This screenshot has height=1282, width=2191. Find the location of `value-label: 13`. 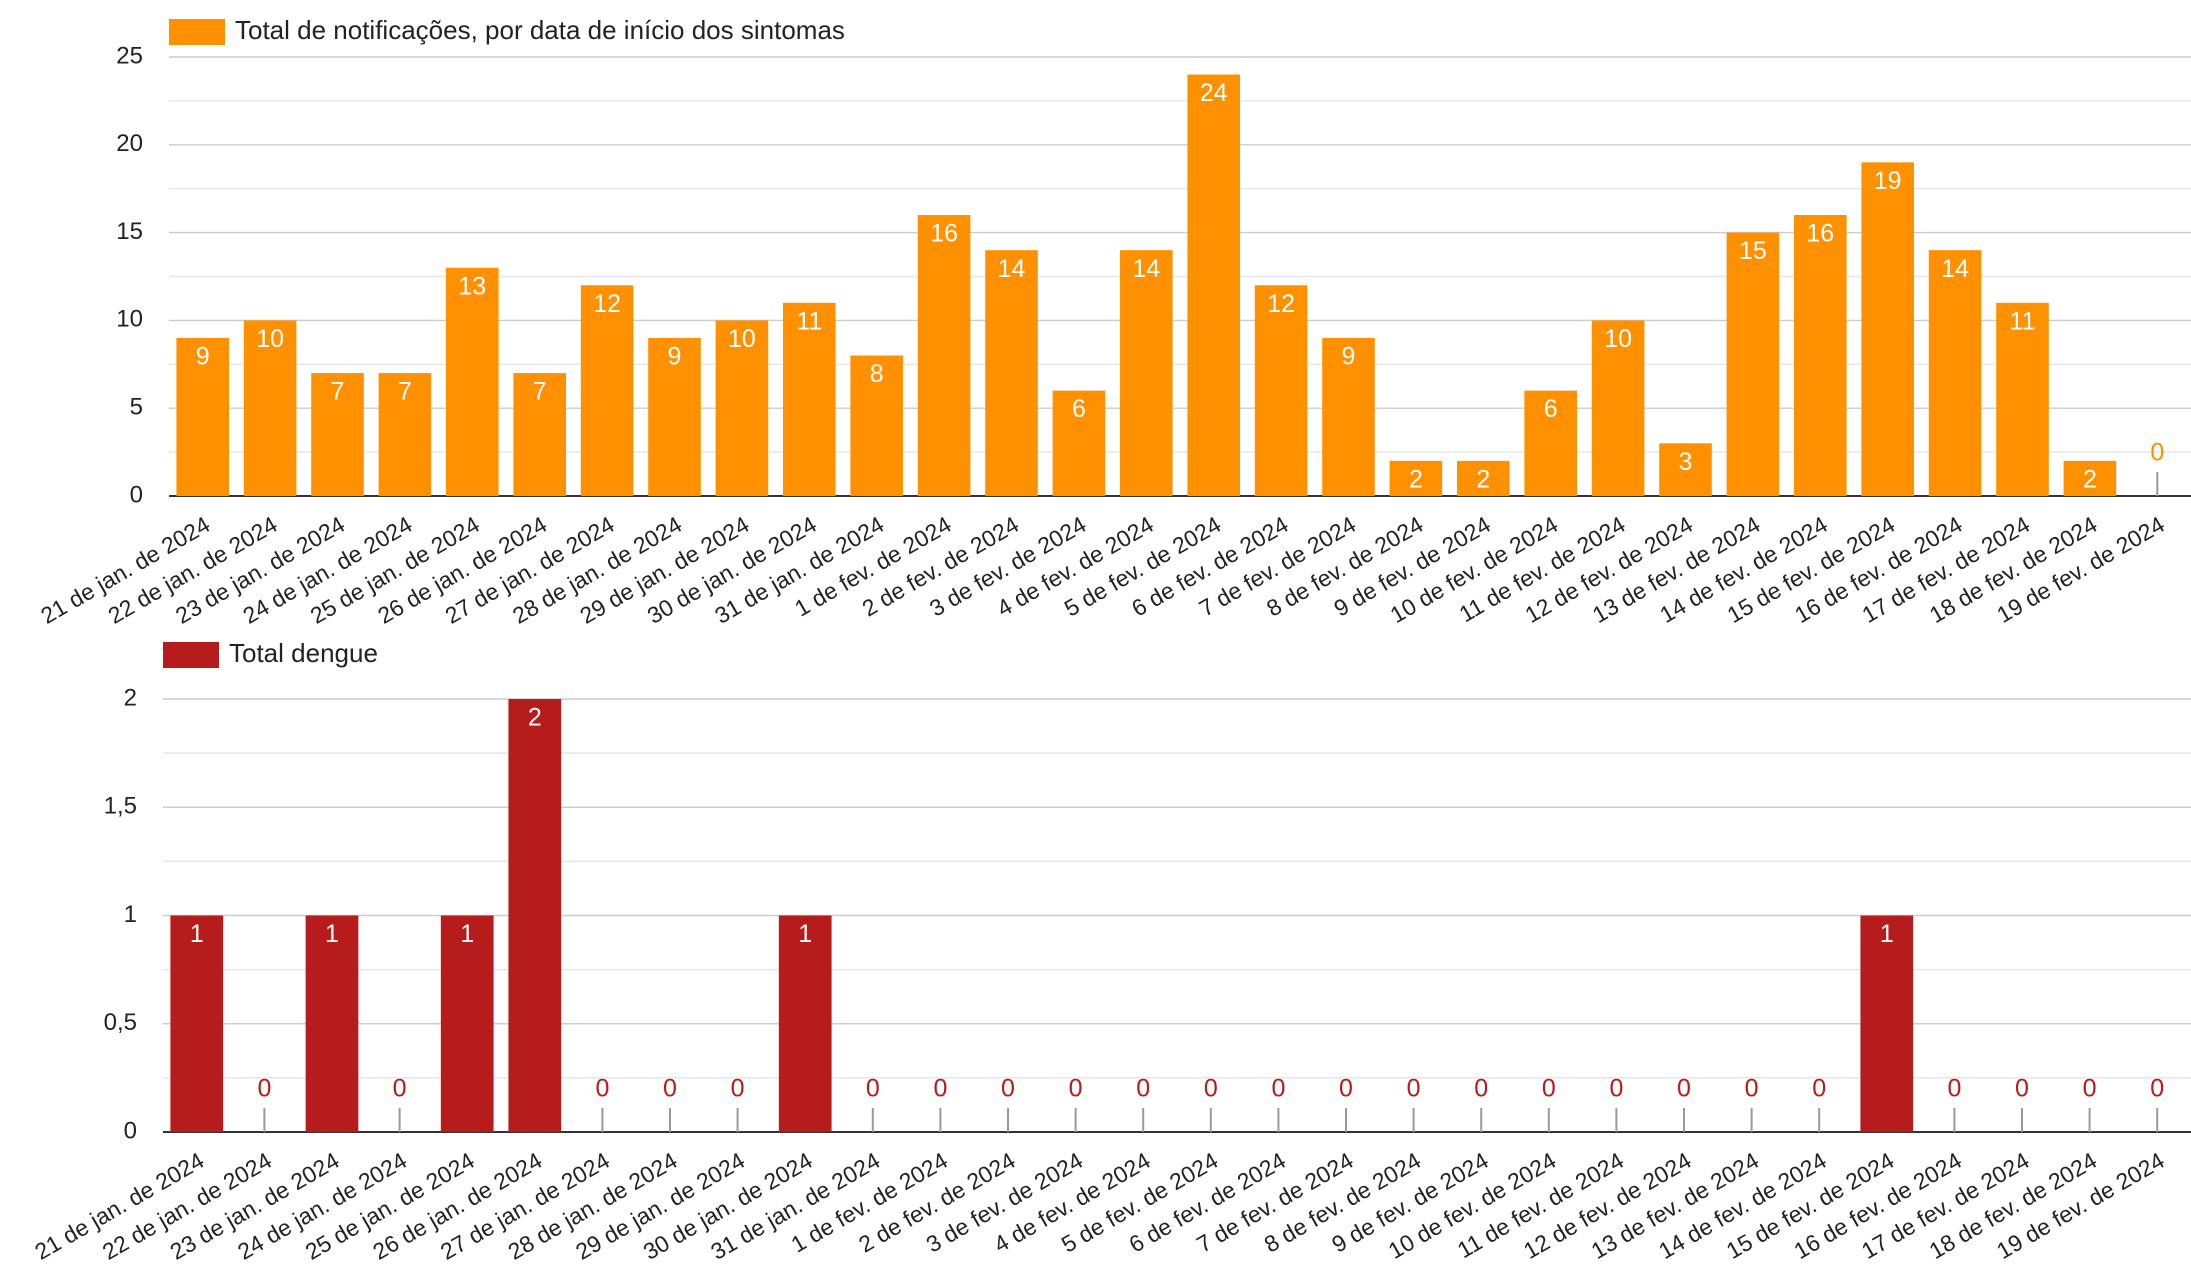

value-label: 13 is located at coordinates (472, 286).